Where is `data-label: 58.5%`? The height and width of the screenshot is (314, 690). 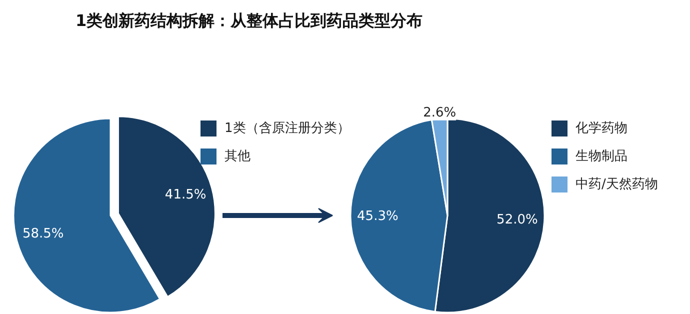
data-label: 58.5% is located at coordinates (43, 234).